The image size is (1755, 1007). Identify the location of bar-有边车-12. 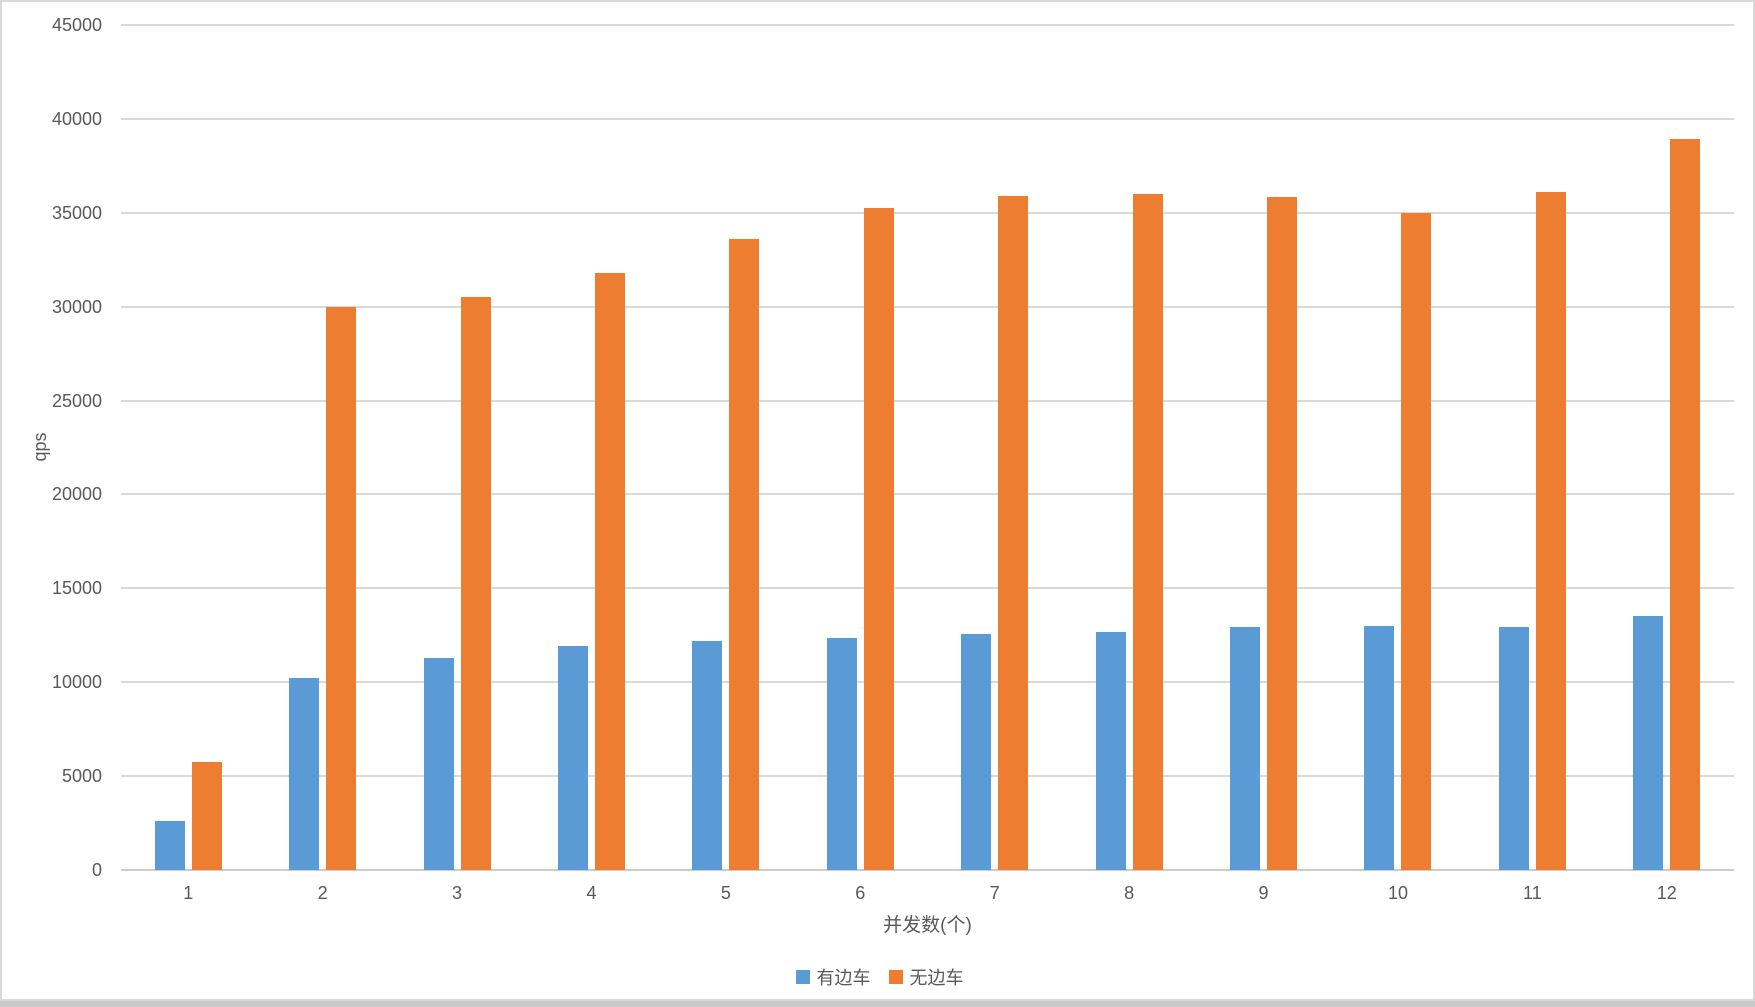
(1648, 742).